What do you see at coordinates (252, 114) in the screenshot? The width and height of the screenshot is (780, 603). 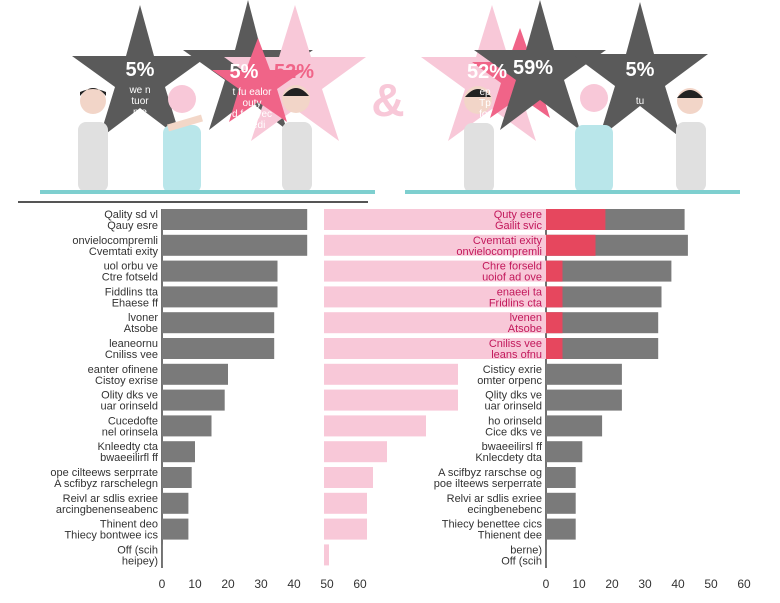 I see `callout-line: d fd syec` at bounding box center [252, 114].